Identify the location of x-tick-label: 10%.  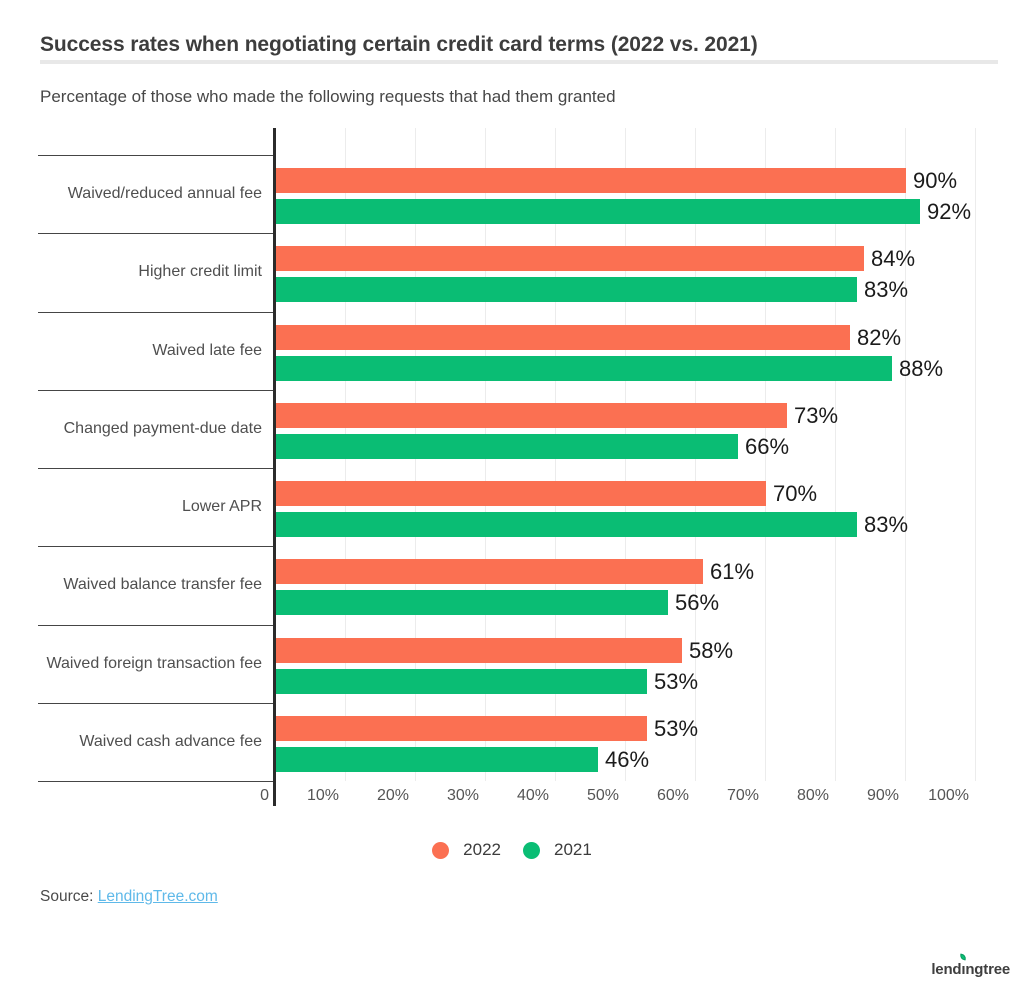
(322, 795).